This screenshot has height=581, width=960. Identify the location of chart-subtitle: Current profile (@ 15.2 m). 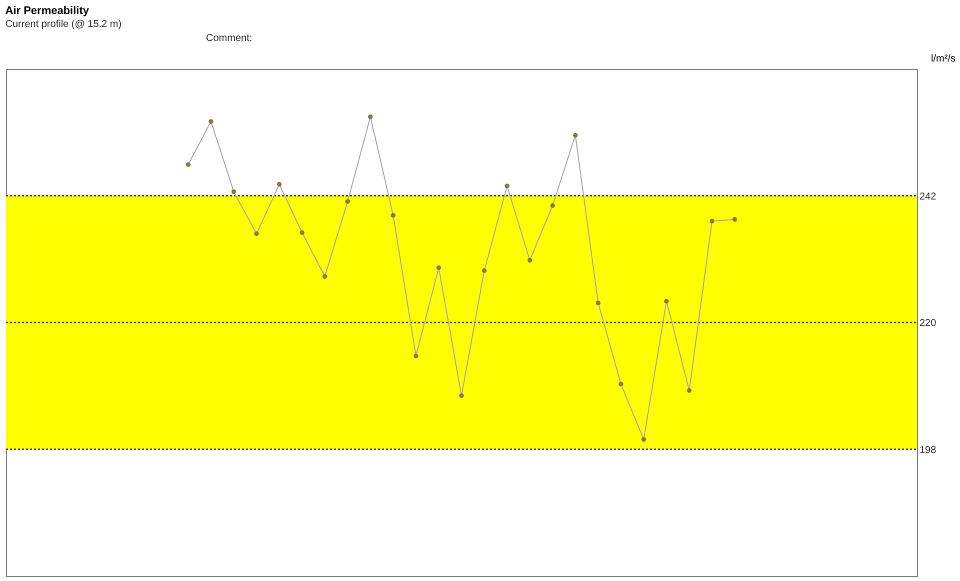
(63, 24).